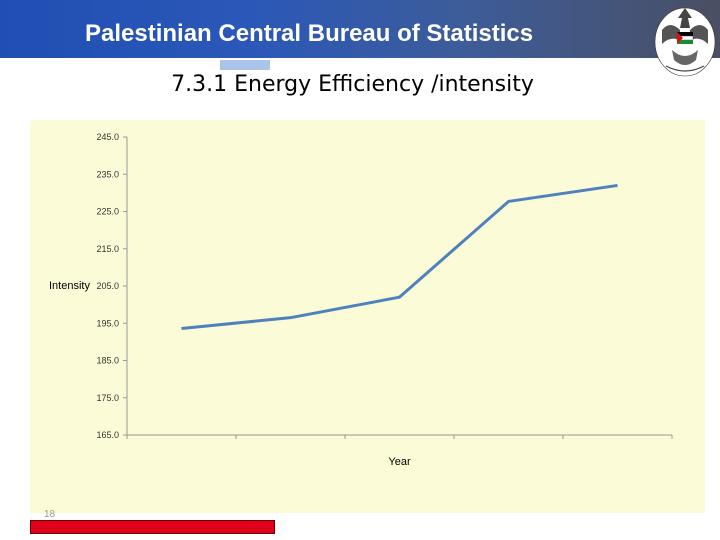  I want to click on y-axis-title: Intensity, so click(69, 286).